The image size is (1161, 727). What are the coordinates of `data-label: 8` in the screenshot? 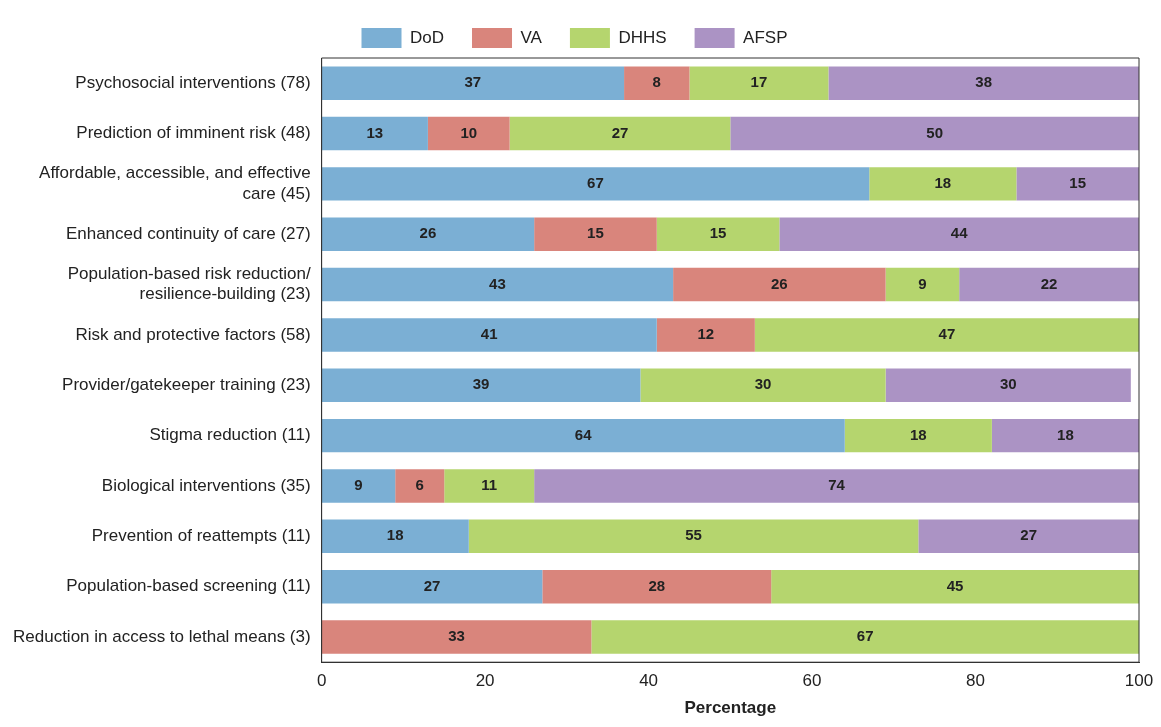 It's located at (656, 82).